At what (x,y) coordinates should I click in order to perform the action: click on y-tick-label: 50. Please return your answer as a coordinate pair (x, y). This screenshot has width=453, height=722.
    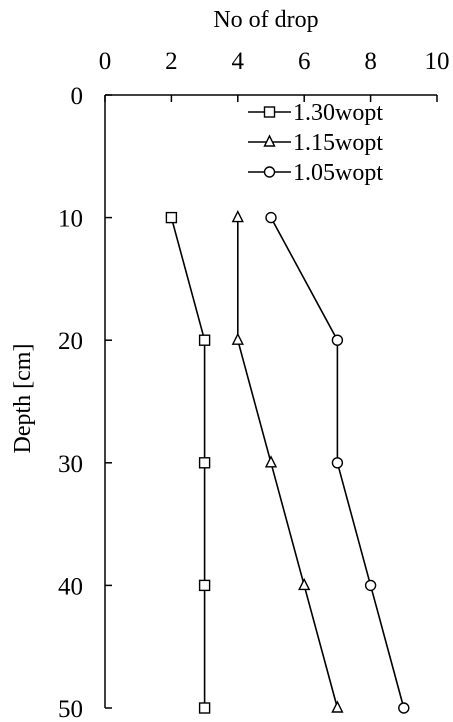
    Looking at the image, I should click on (70, 709).